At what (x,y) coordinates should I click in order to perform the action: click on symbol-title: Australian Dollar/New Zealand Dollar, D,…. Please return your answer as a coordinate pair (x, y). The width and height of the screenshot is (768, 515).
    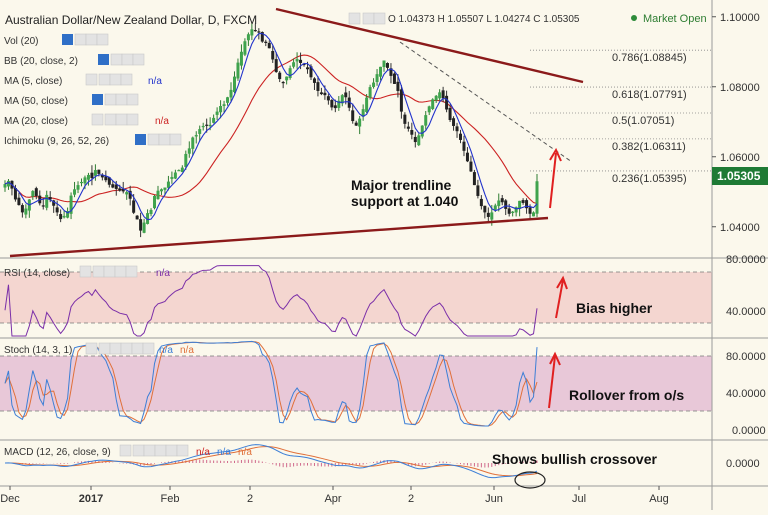
    Looking at the image, I should click on (131, 20).